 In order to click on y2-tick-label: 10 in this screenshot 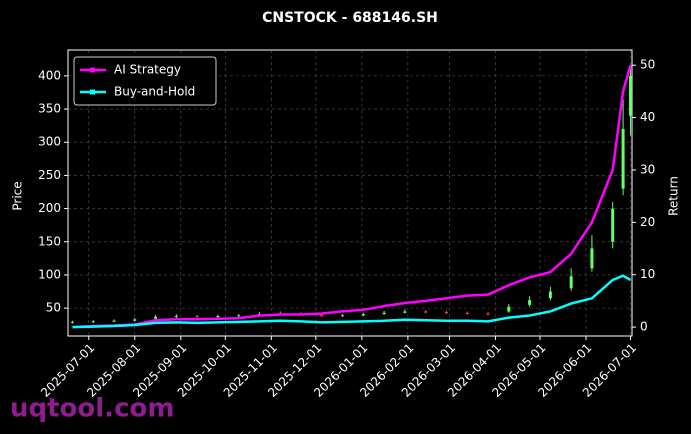, I will do `click(647, 274)`.